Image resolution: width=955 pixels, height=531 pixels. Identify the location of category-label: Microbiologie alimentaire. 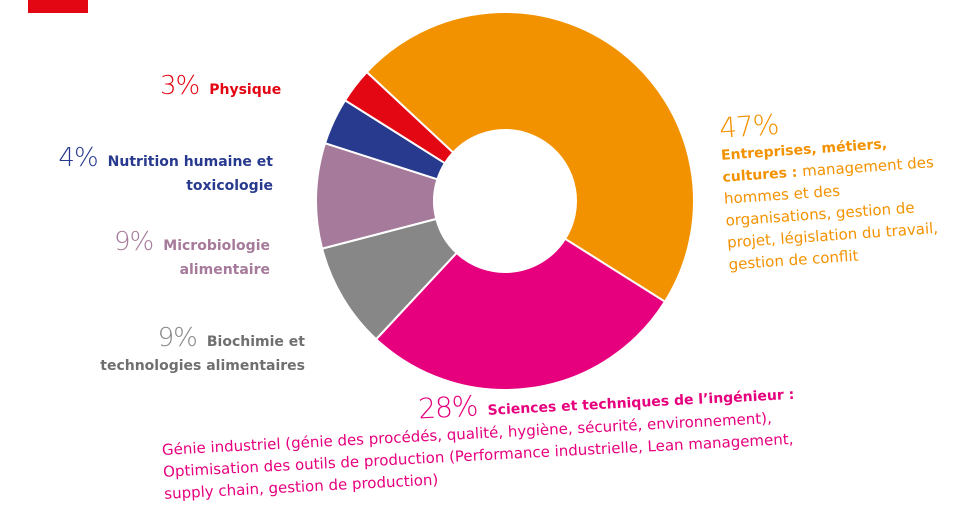
(216, 258).